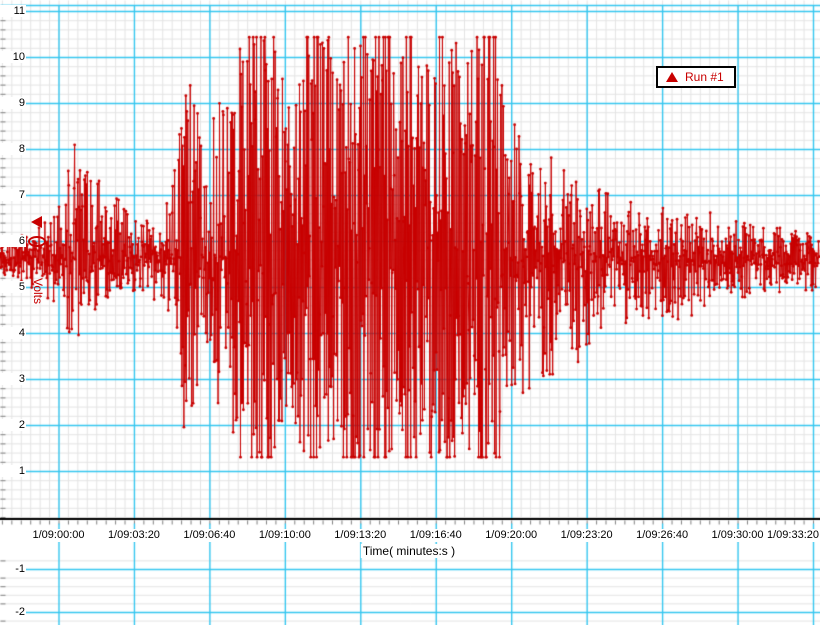  I want to click on legend-run-marker-icon, so click(672, 77).